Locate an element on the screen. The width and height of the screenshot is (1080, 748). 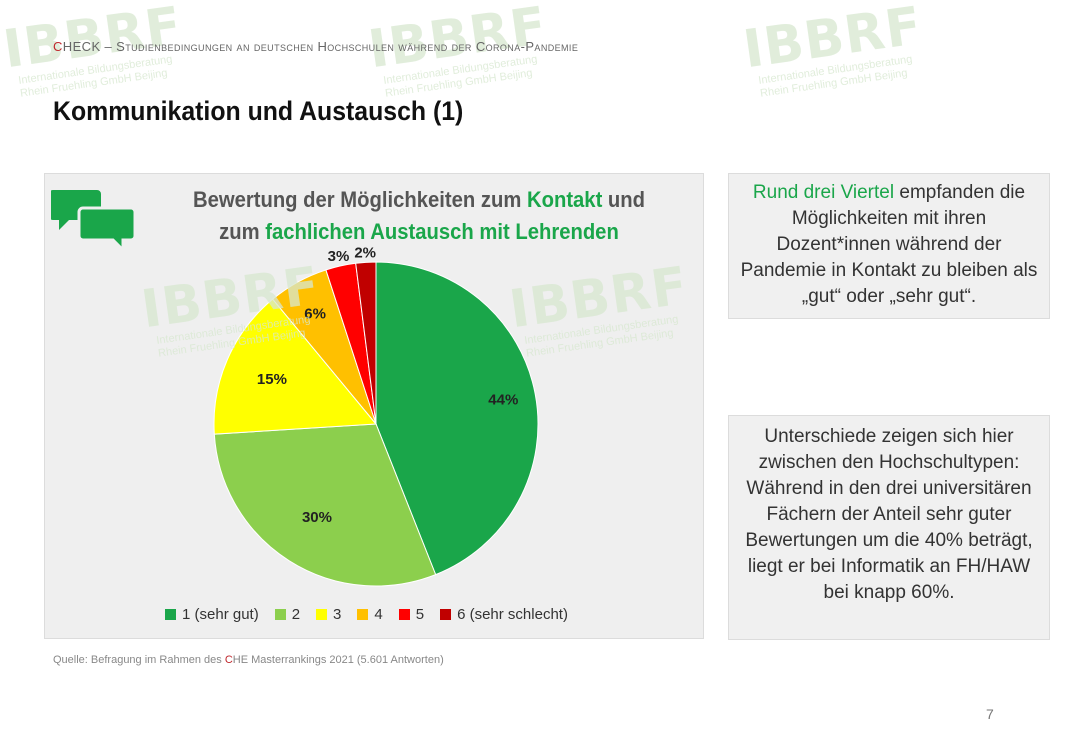
legend-label: 1 (sehr gut) is located at coordinates (220, 614).